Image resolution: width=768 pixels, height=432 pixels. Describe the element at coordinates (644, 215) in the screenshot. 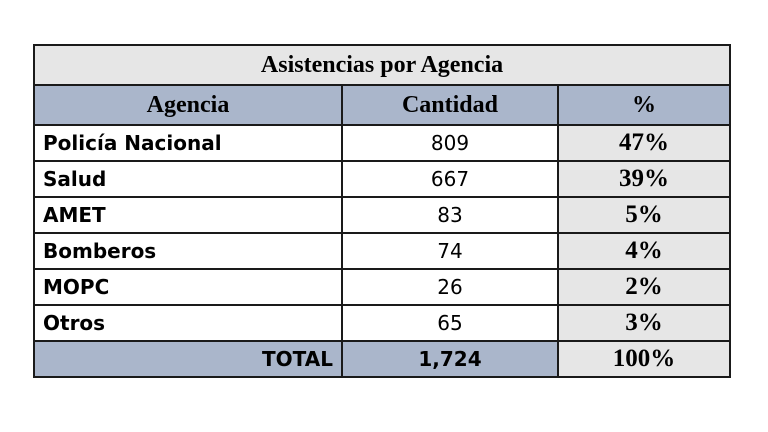

I see `percent-cell: 5%` at that location.